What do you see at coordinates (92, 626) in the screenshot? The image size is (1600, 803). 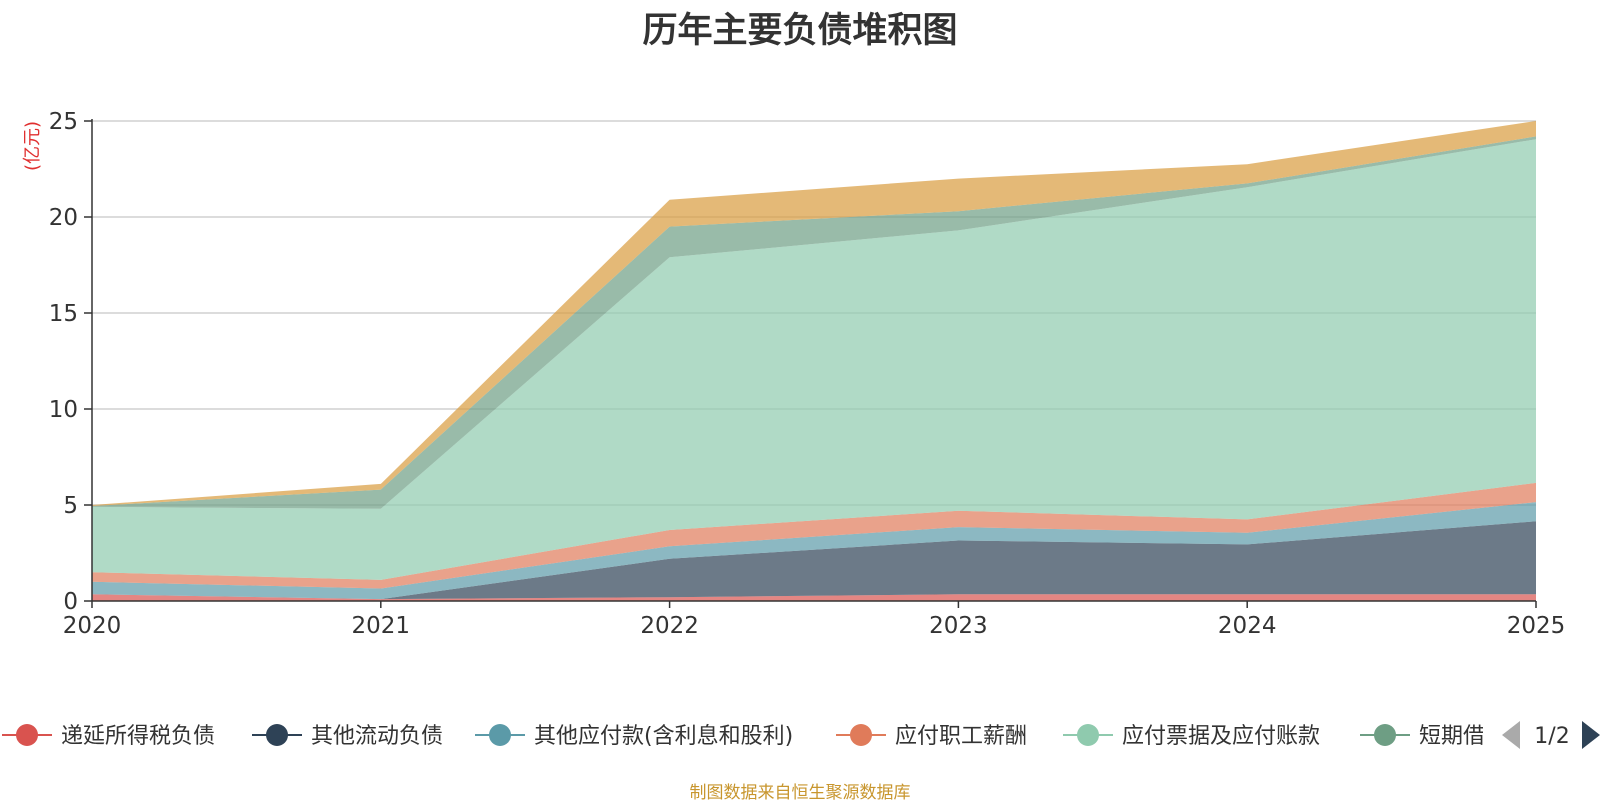 I see `x-tick-label: 2020` at bounding box center [92, 626].